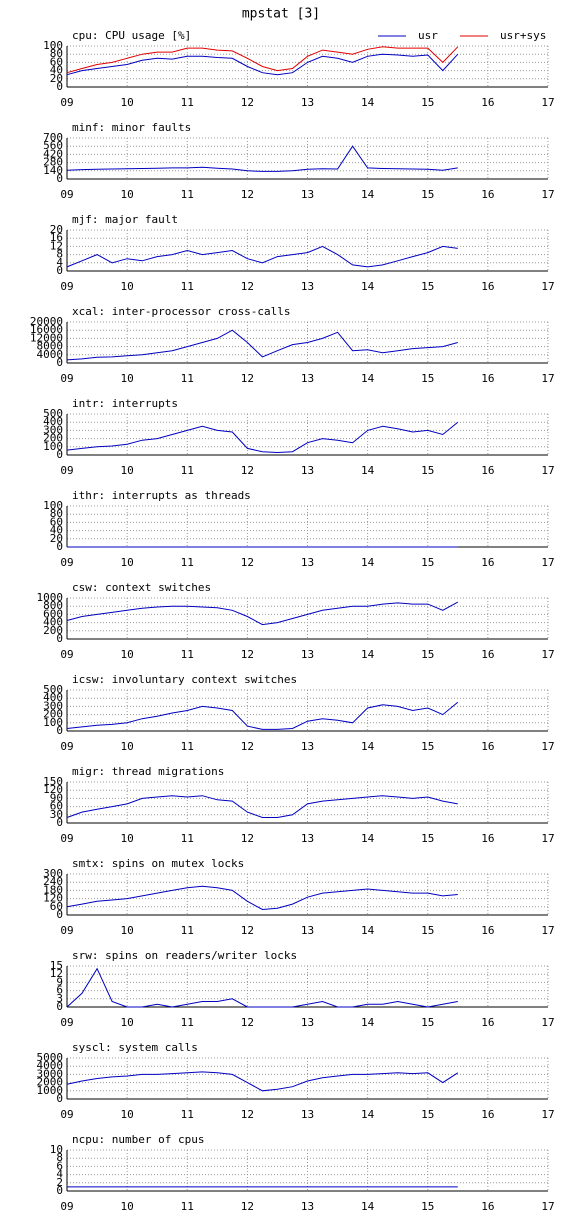 This screenshot has height=1227, width=562. What do you see at coordinates (56, 237) in the screenshot?
I see `y-tick-label: 16` at bounding box center [56, 237].